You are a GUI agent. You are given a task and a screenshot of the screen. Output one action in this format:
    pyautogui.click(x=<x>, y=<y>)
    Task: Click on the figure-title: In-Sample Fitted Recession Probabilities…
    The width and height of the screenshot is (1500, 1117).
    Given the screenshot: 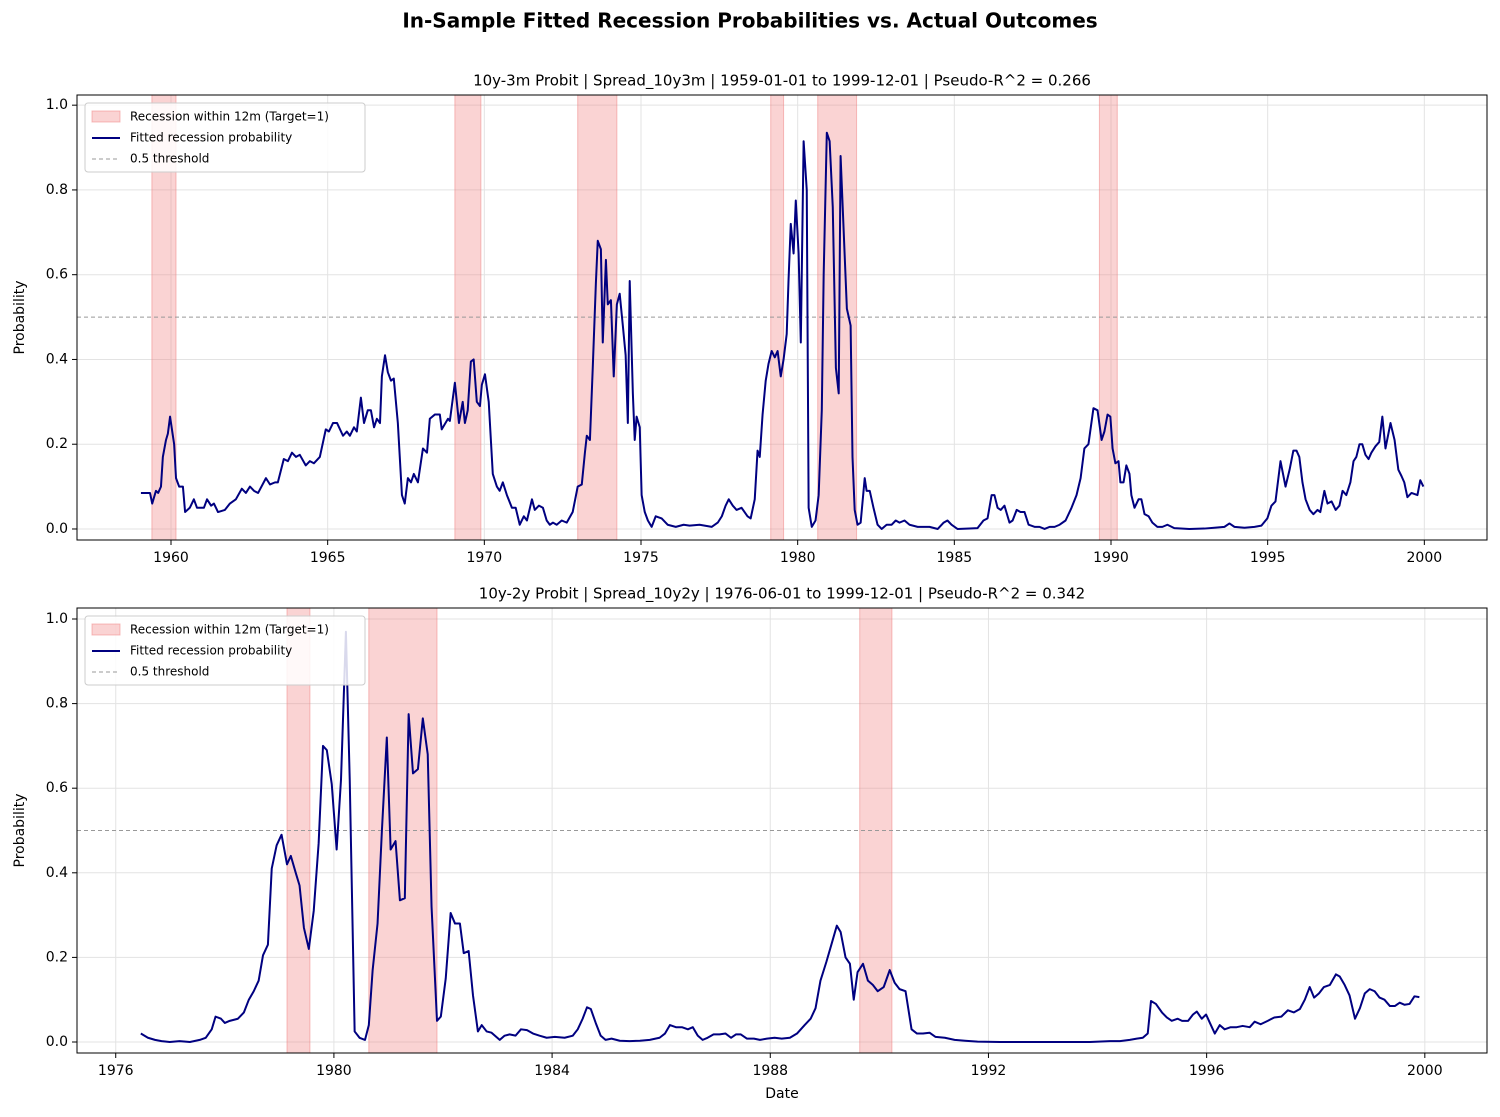 What is the action you would take?
    pyautogui.click(x=749, y=21)
    